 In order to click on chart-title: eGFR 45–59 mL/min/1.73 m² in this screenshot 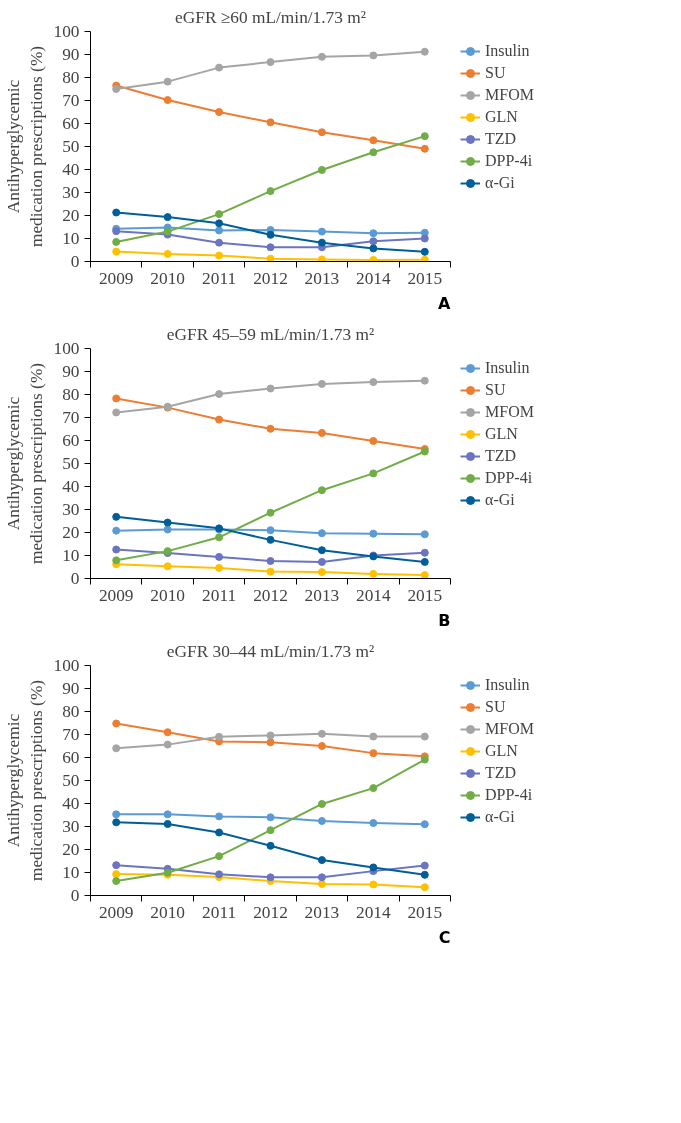, I will do `click(270, 334)`.